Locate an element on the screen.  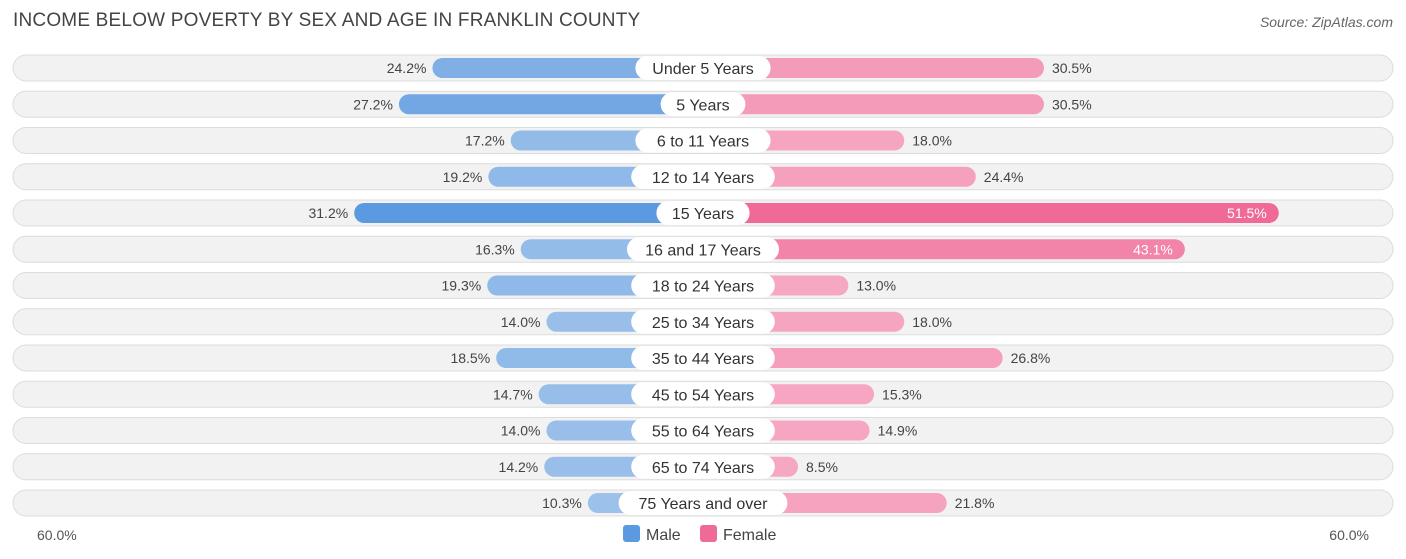
chart-source: Source: ZipAtlas.com is located at coordinates (1326, 22).